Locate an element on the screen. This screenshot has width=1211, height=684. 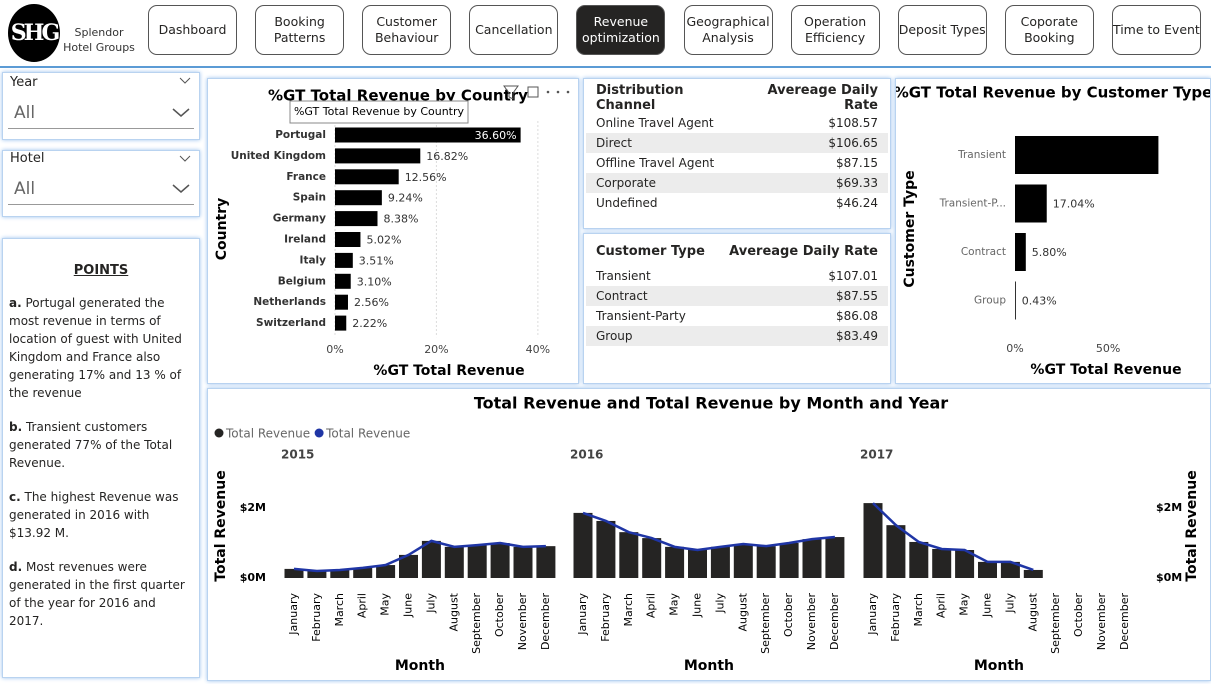
header-row: Customer Type Avereage Daily Rate is located at coordinates (737, 251).